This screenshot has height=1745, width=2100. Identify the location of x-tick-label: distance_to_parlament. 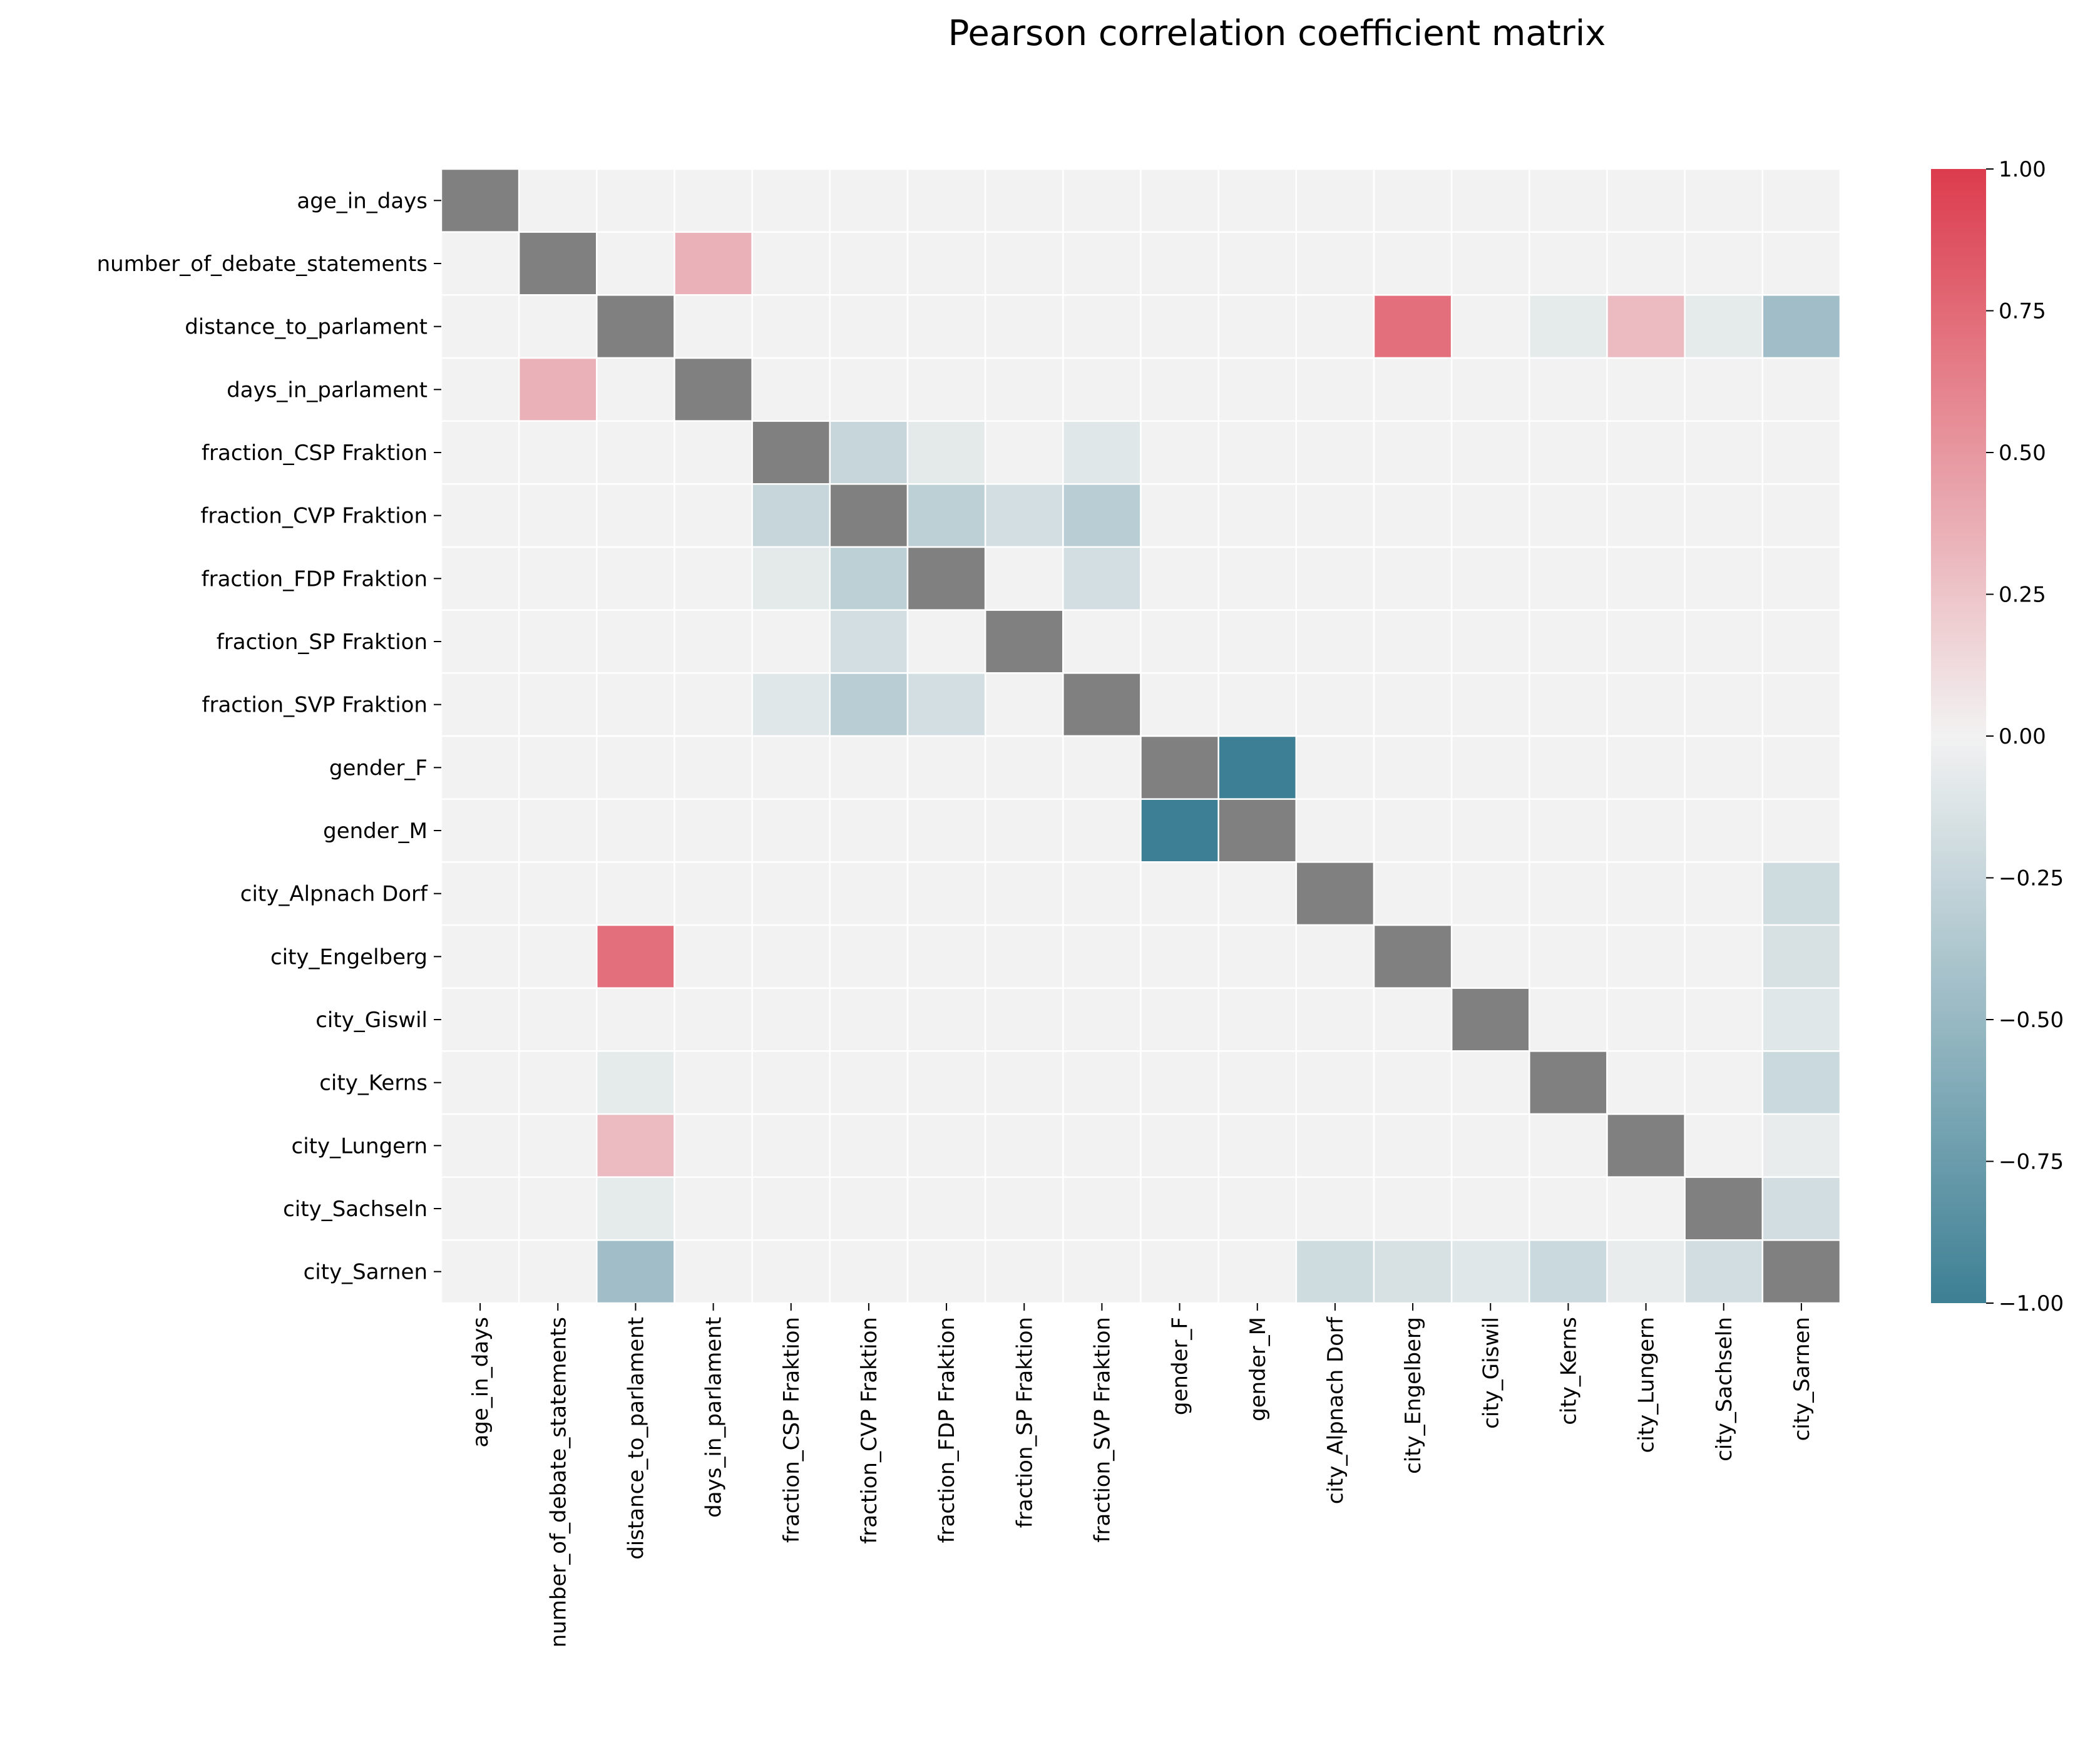
(635, 1438).